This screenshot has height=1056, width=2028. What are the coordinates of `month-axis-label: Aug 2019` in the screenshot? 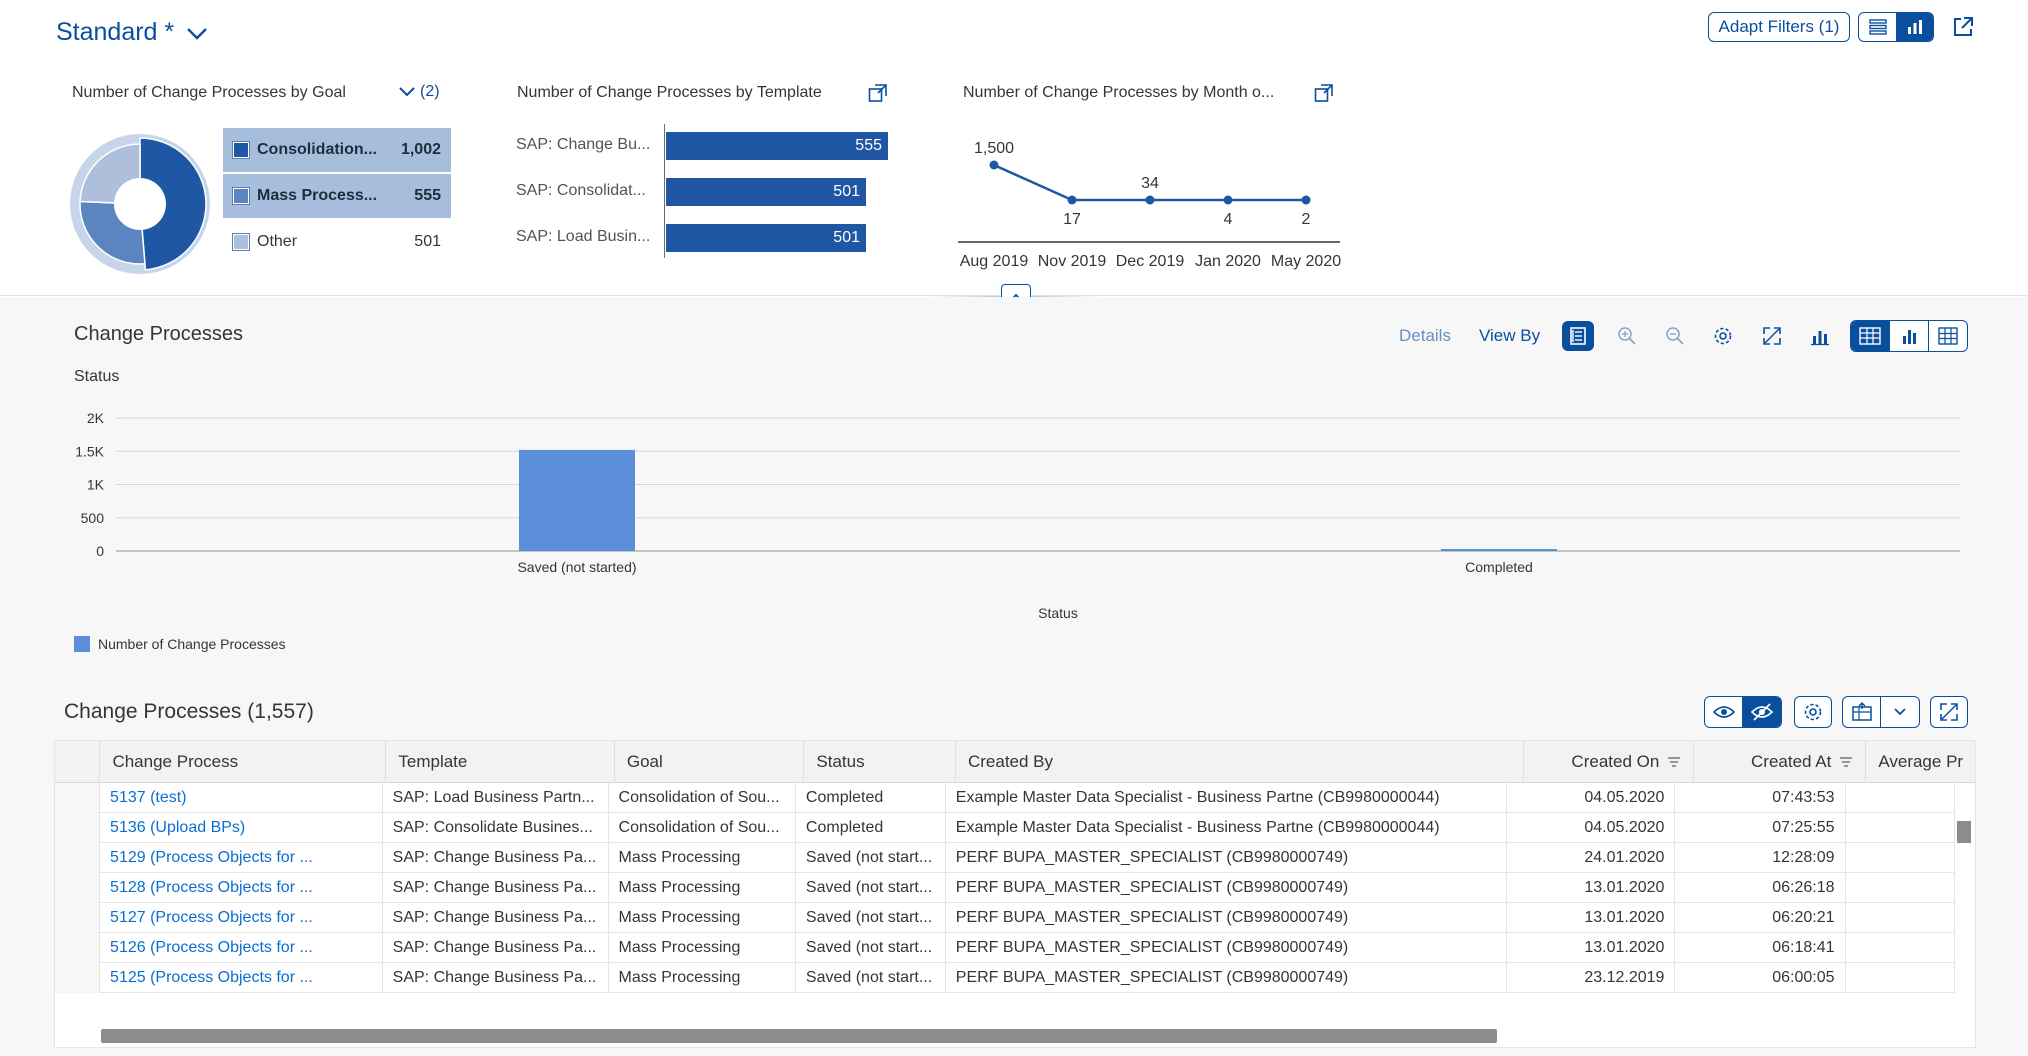 It's located at (994, 261).